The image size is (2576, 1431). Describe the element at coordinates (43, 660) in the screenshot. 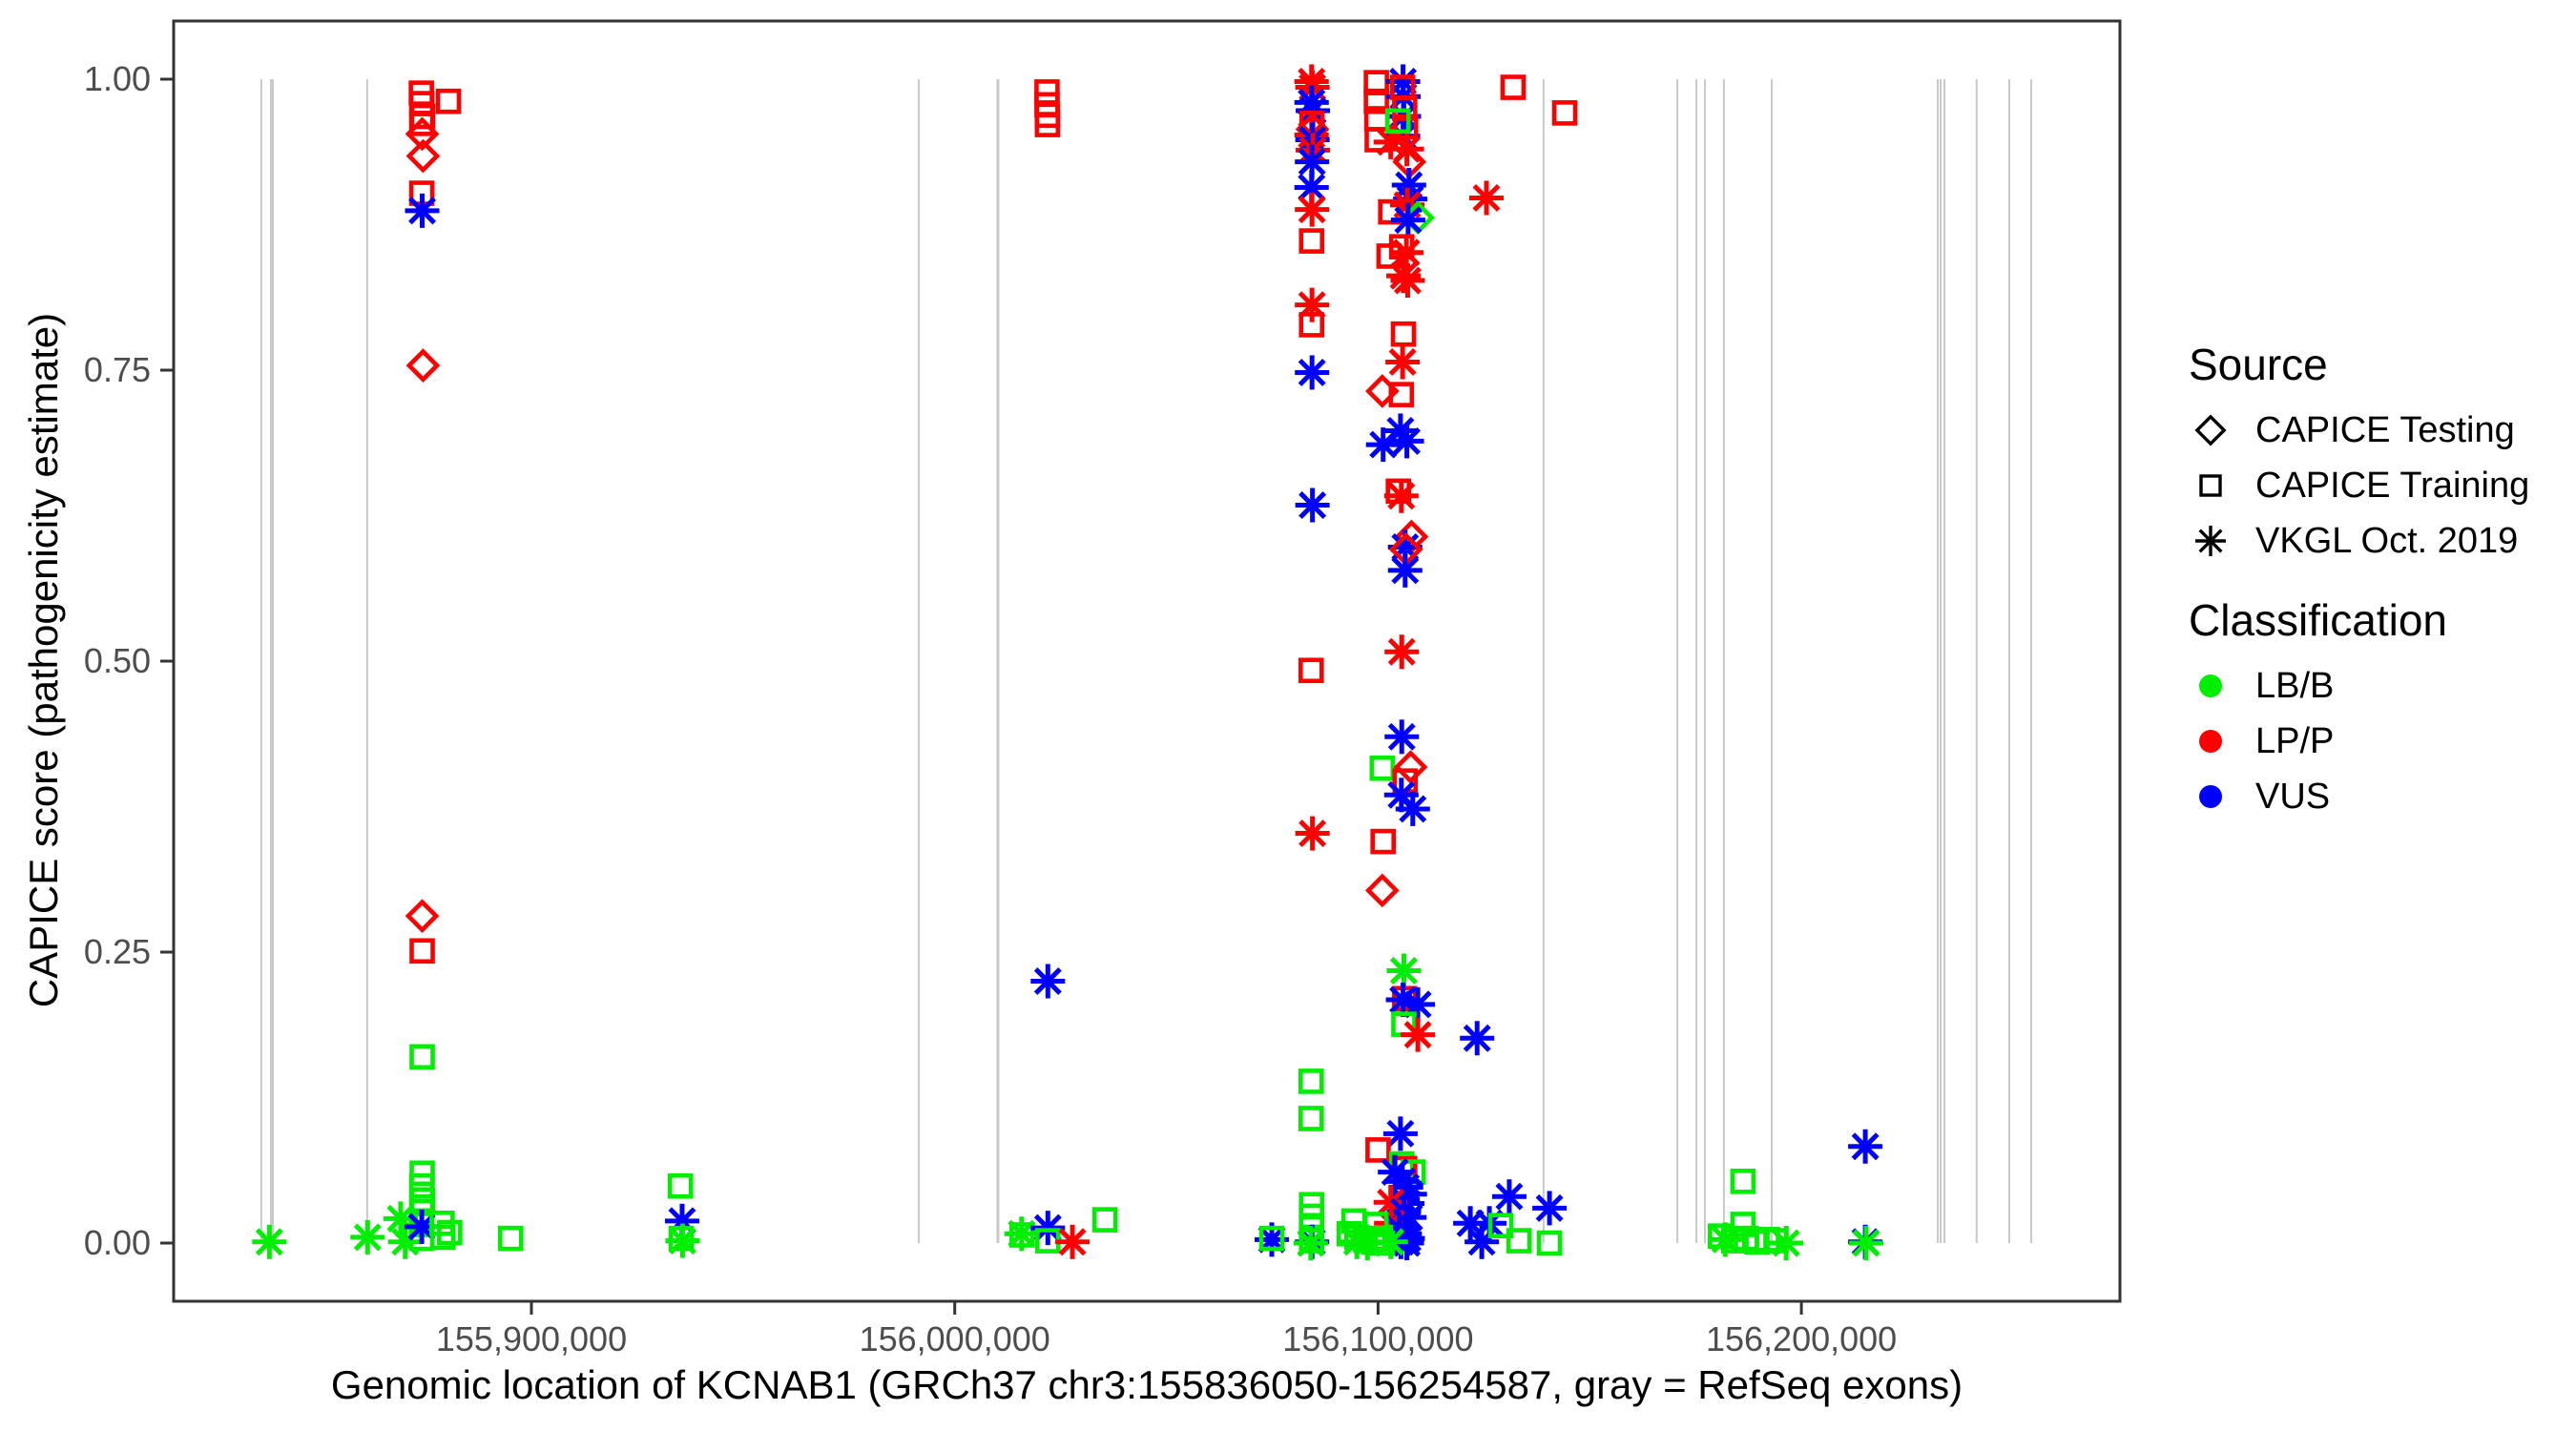

I see `y-axis-title: CAPICE score (pathogenicity estimate)` at that location.